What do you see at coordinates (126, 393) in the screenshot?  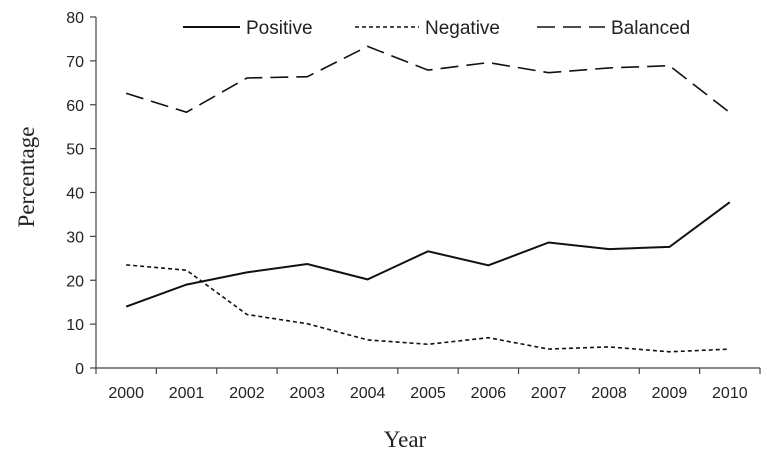 I see `x-tick-label: 2000` at bounding box center [126, 393].